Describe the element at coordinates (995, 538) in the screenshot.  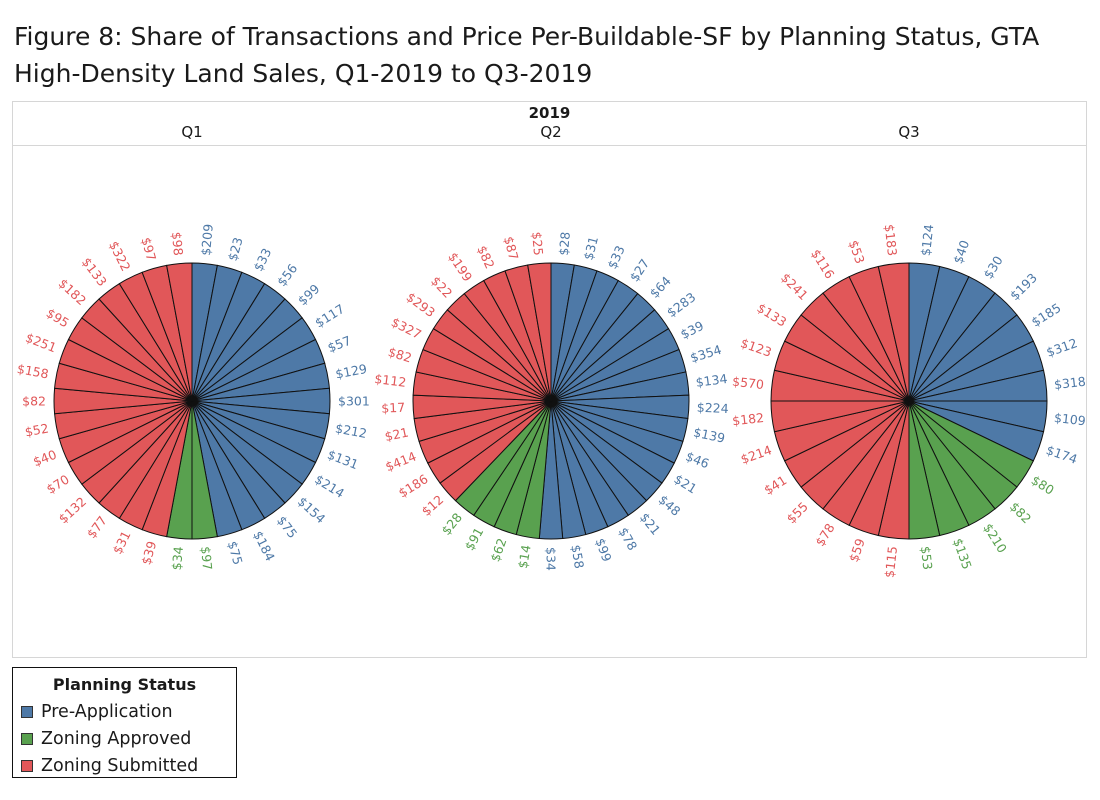
I see `slice-label: $210` at that location.